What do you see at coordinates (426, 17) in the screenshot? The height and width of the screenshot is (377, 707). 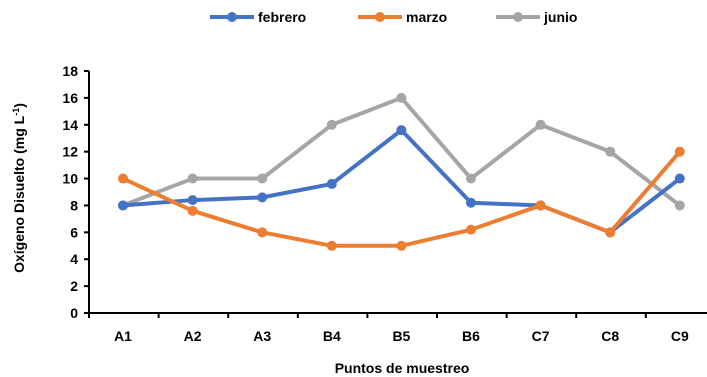 I see `legend-label: marzo` at bounding box center [426, 17].